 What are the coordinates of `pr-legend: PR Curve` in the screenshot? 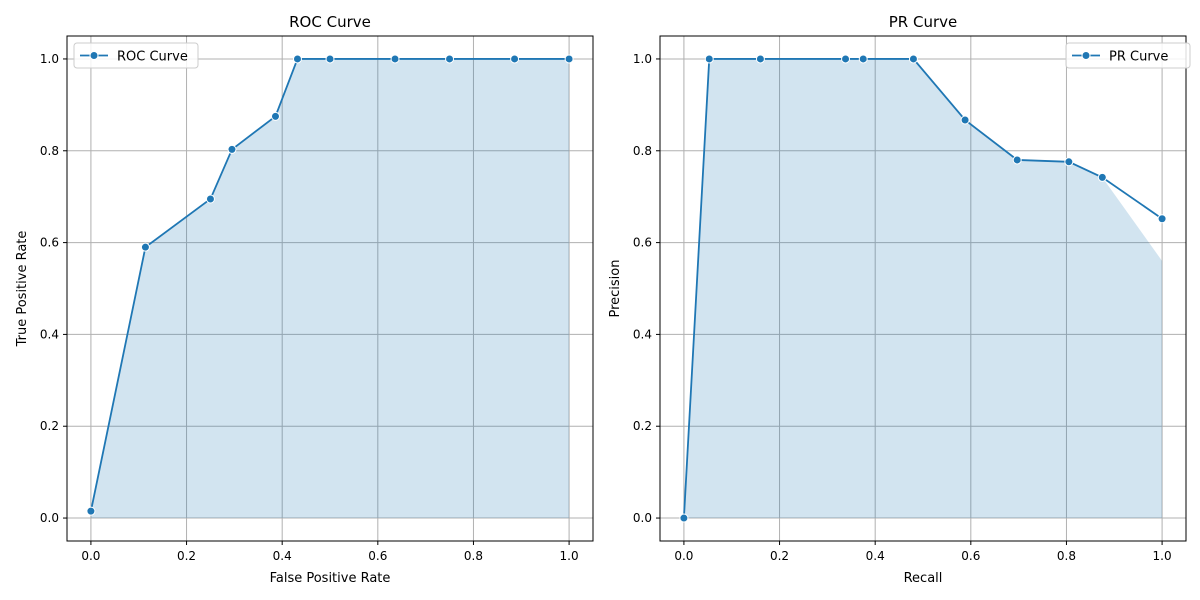 It's located at (1128, 55).